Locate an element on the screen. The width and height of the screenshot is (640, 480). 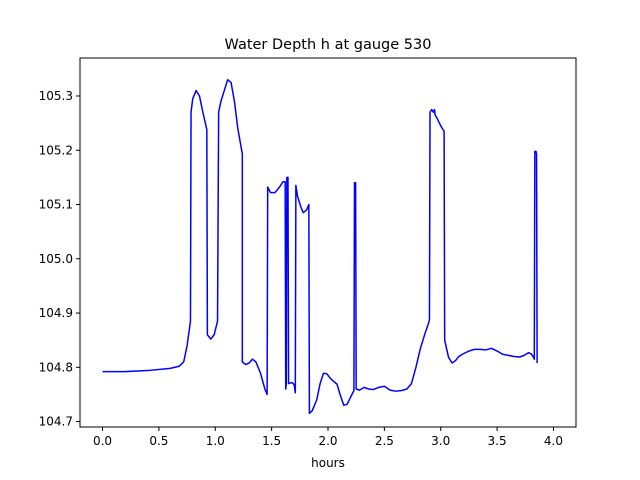
x-tick-label: 2.5 is located at coordinates (384, 441).